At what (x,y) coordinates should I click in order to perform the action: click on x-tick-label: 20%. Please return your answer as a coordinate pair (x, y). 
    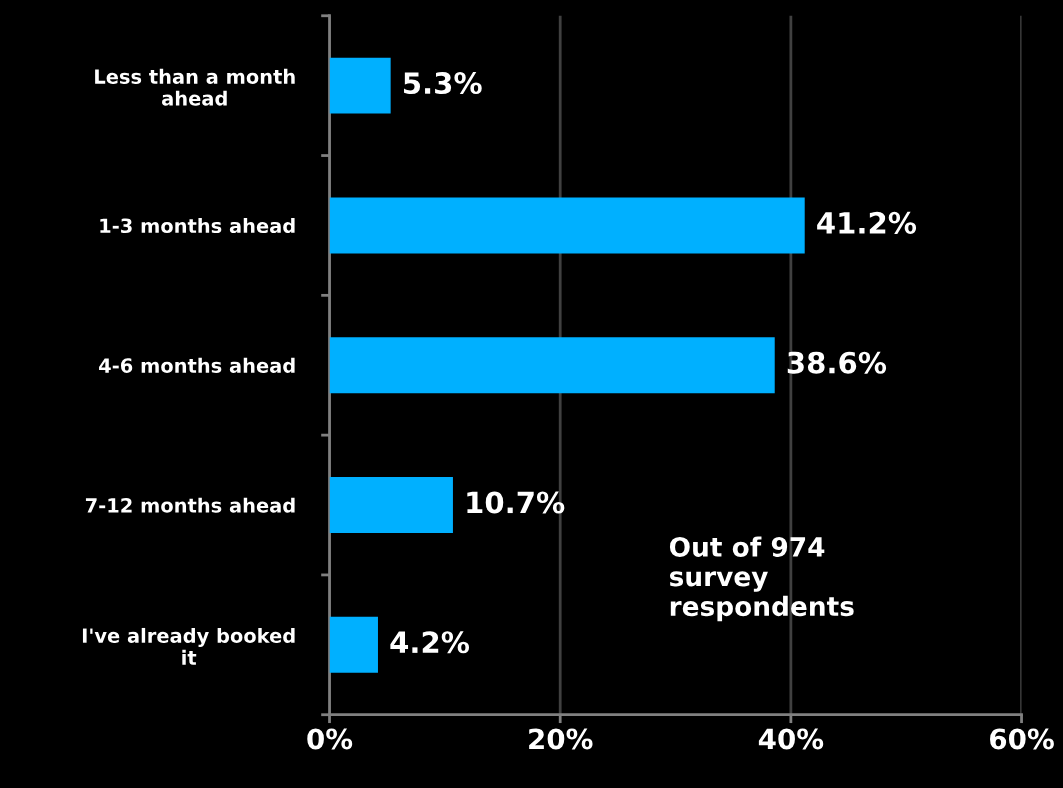
    Looking at the image, I should click on (561, 739).